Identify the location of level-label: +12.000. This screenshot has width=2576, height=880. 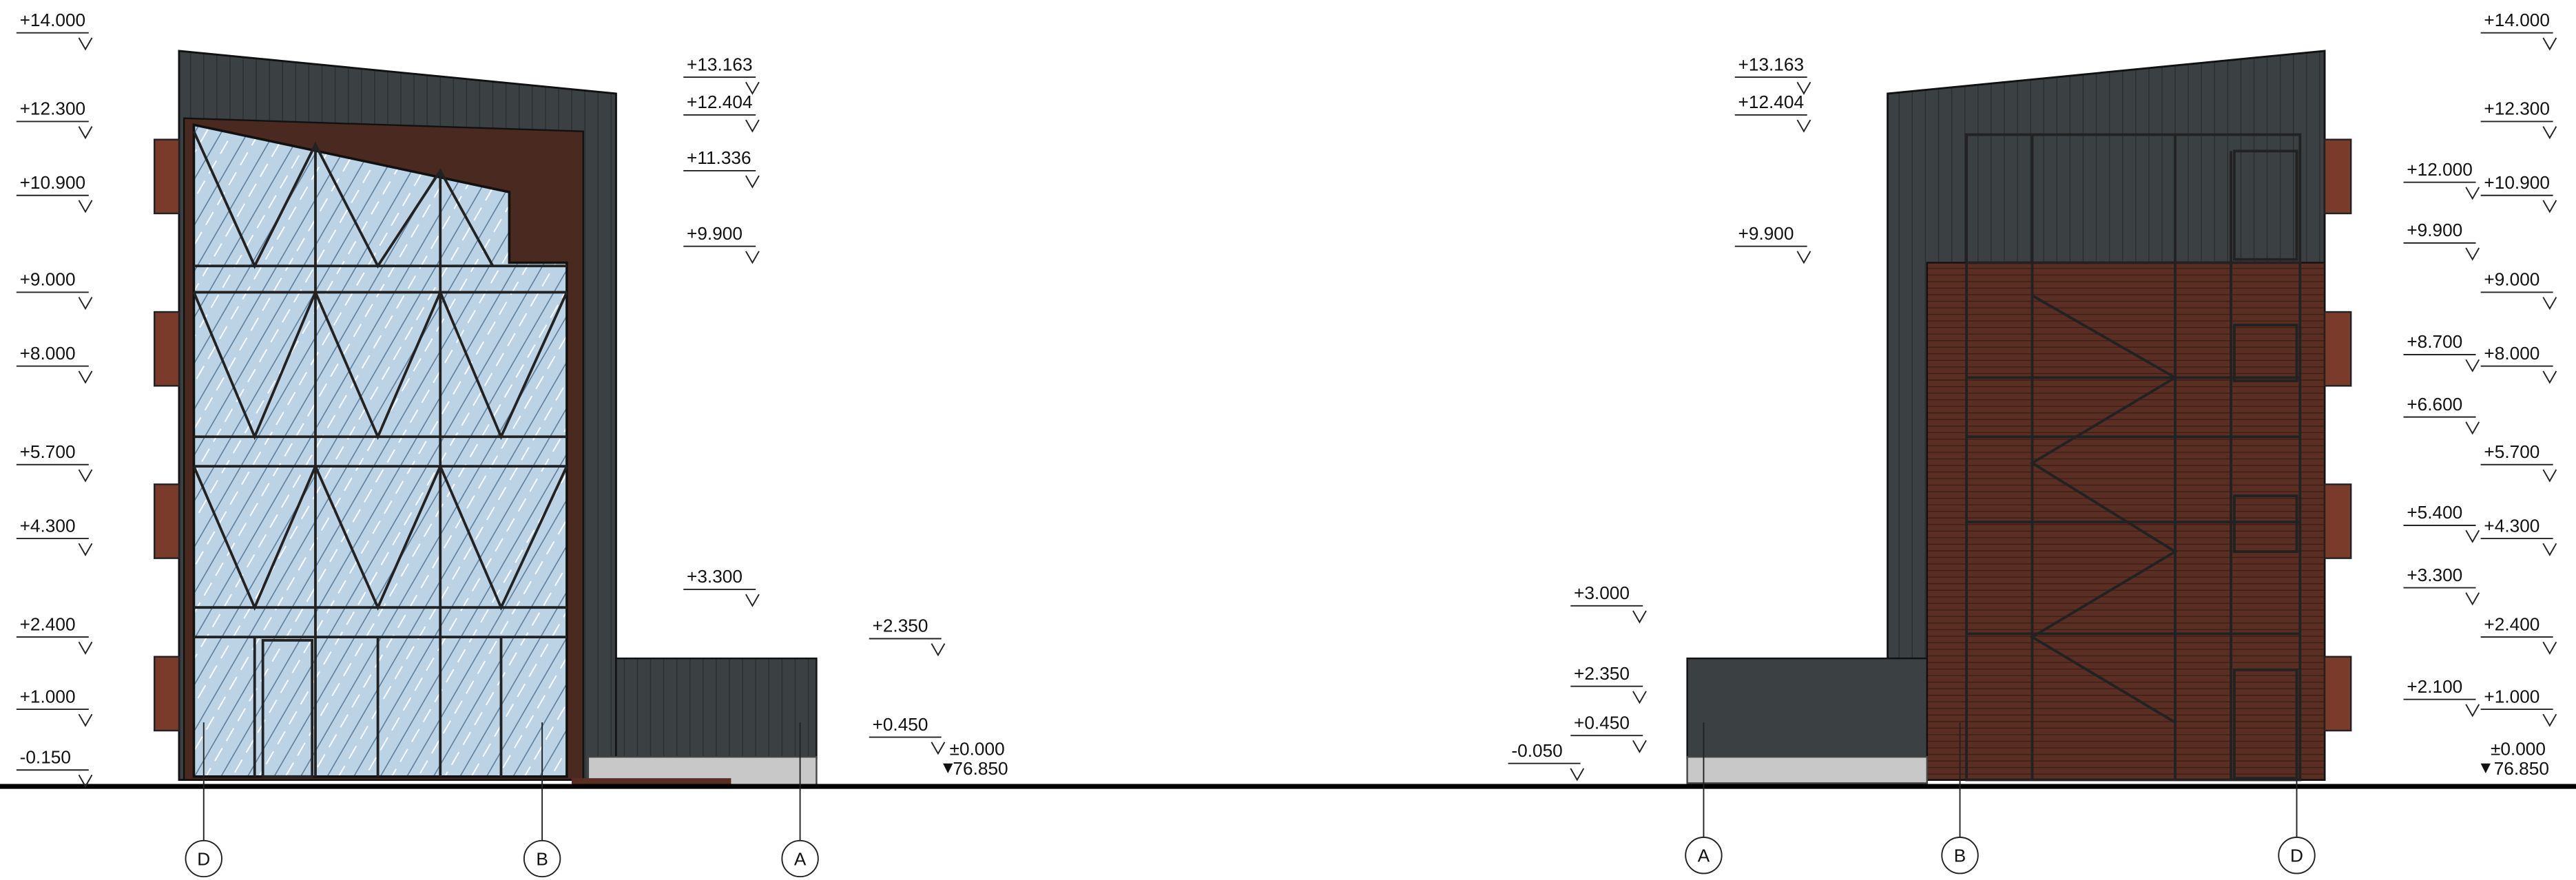
(2440, 169).